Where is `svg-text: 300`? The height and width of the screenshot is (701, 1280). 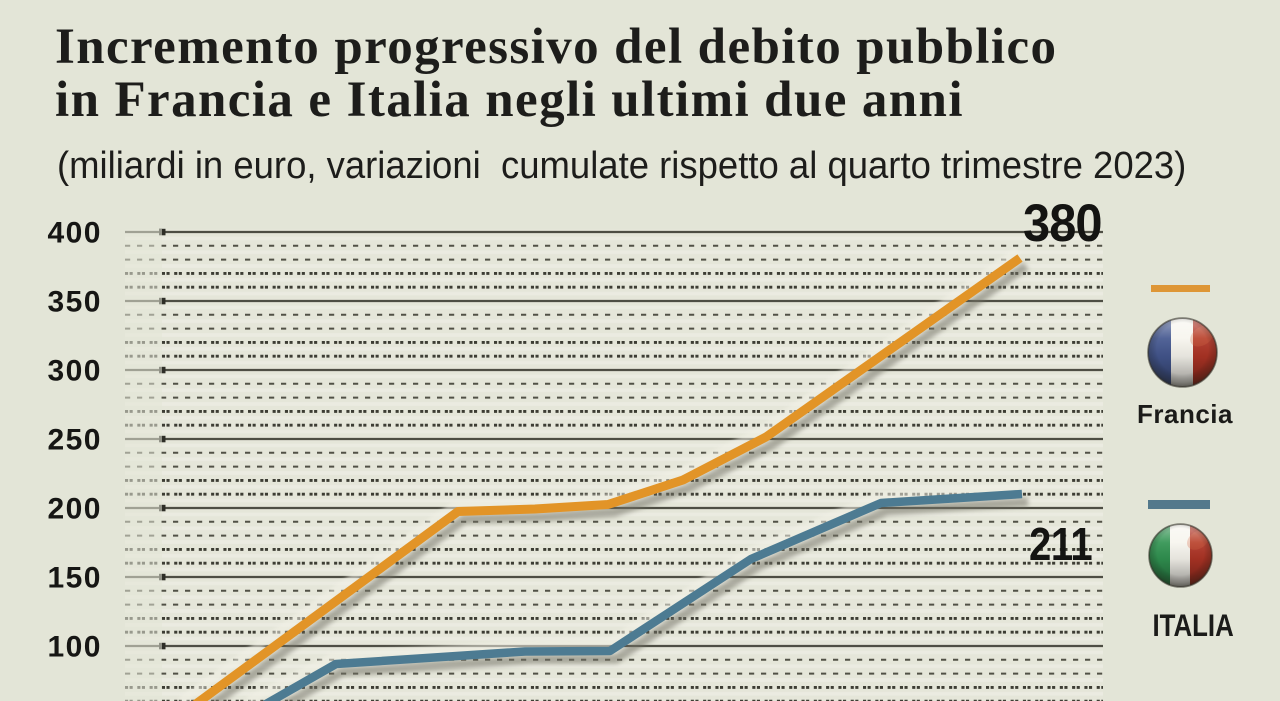
svg-text: 300 is located at coordinates (74, 371).